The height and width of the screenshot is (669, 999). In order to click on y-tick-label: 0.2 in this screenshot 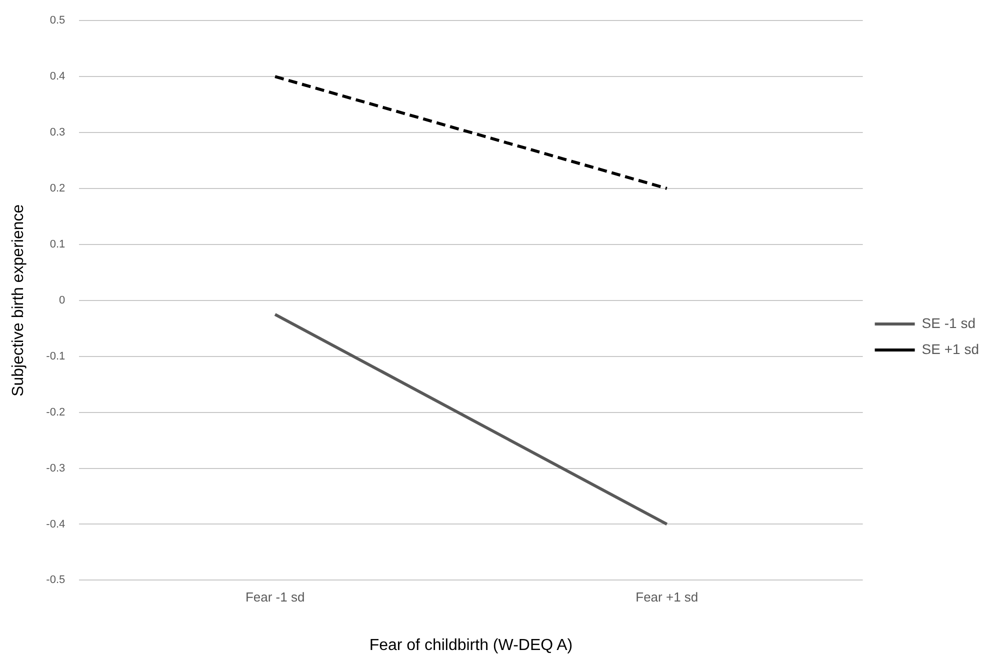, I will do `click(58, 188)`.